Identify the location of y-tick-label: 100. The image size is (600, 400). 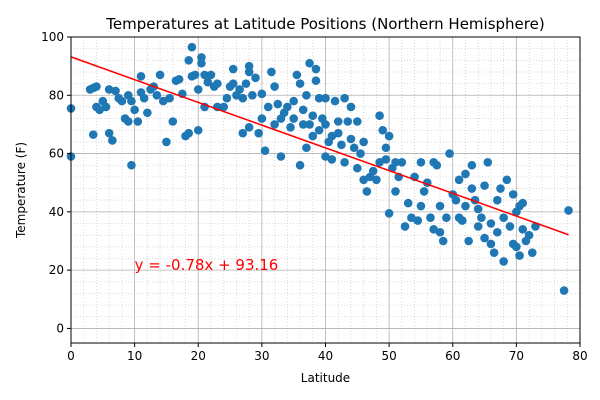
(52, 37).